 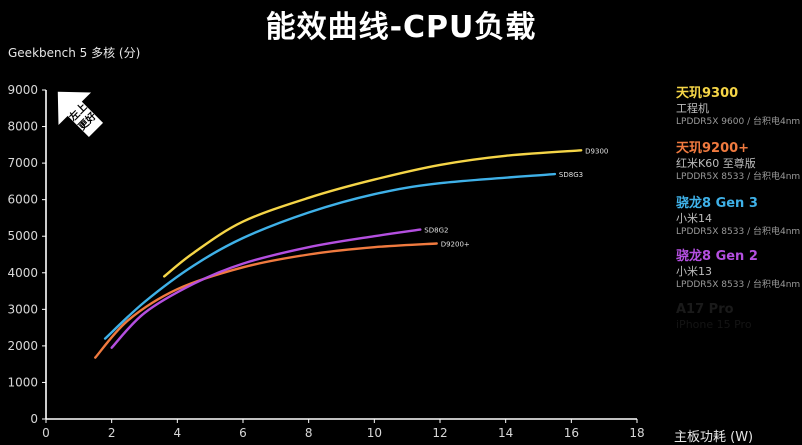 I want to click on legend-device: 红米K60 至尊版, so click(x=716, y=163).